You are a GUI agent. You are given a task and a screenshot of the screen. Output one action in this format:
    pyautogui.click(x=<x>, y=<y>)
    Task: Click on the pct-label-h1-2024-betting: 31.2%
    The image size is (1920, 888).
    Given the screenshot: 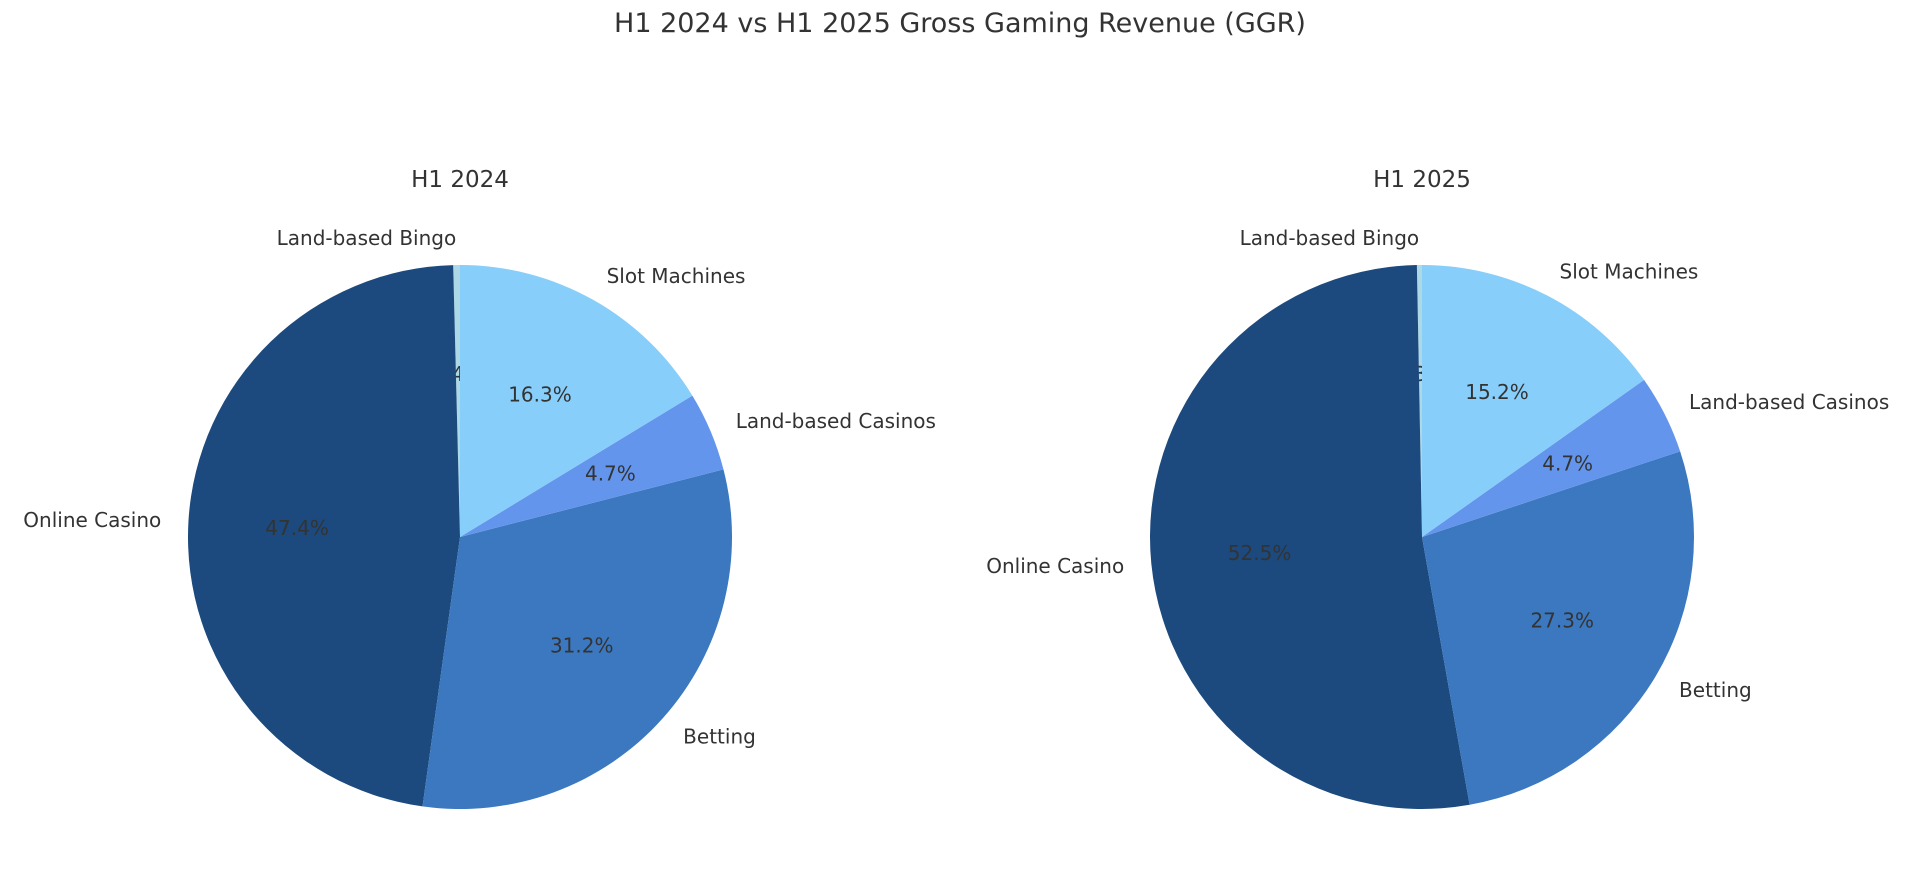 What is the action you would take?
    pyautogui.click(x=582, y=646)
    